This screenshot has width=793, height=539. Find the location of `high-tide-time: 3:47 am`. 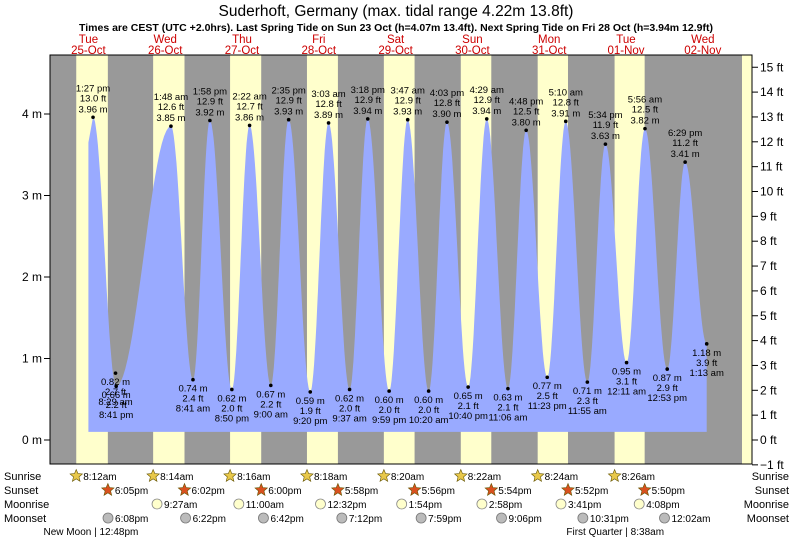

high-tide-time: 3:47 am is located at coordinates (408, 91).